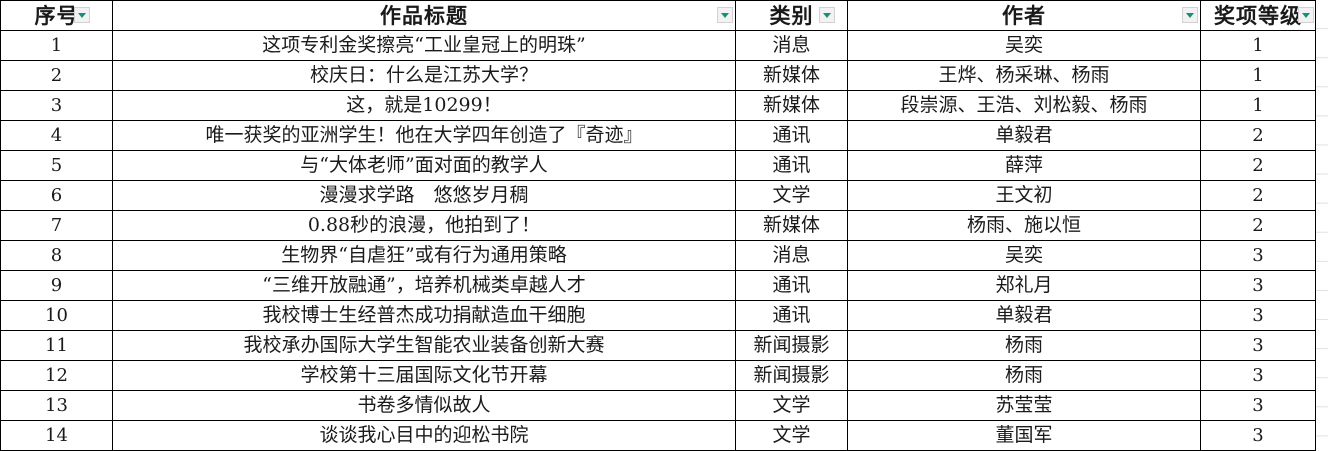  Describe the element at coordinates (1258, 15) in the screenshot. I see `column-header-award: 奖项等级` at that location.